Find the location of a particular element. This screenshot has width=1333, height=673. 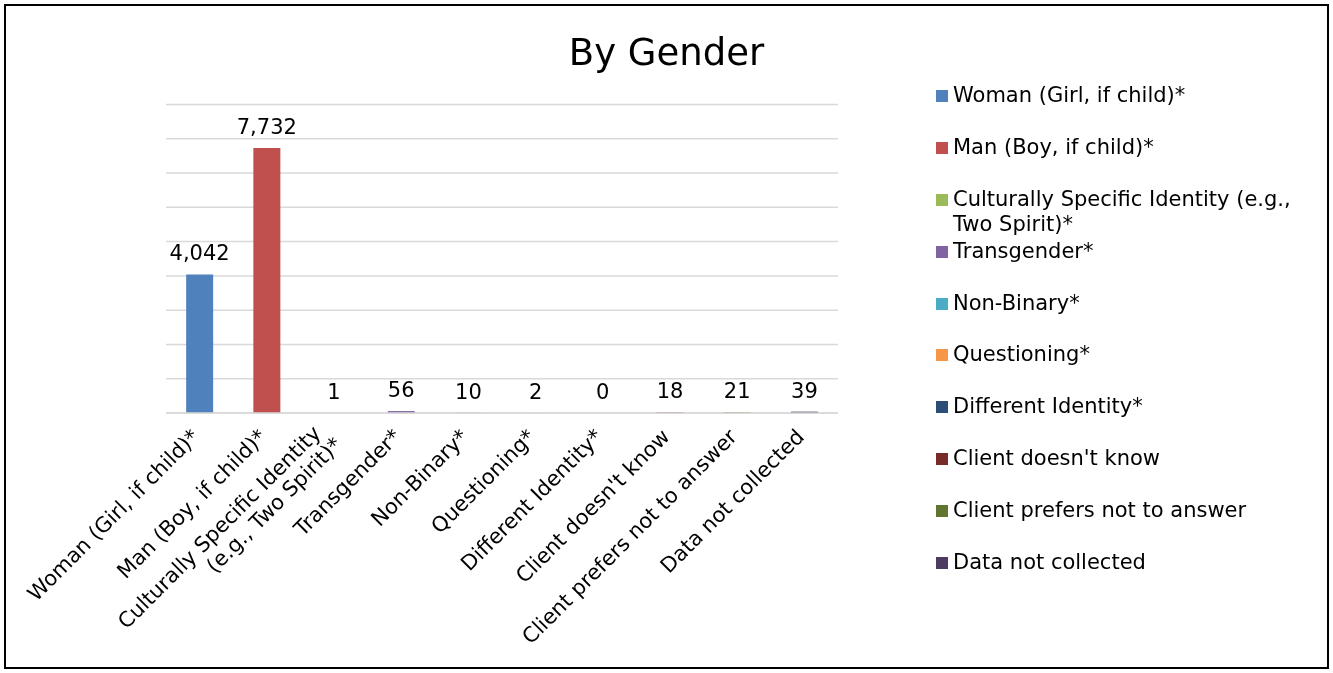

data-label: 0 is located at coordinates (603, 392).